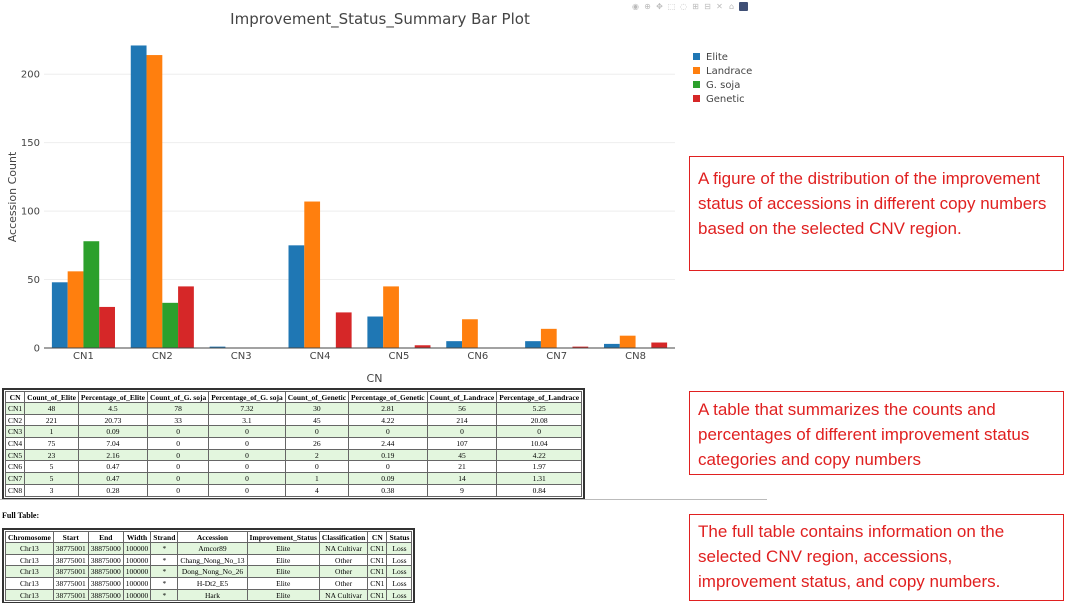 Image resolution: width=1065 pixels, height=603 pixels. What do you see at coordinates (112, 490) in the screenshot?
I see `summary-cell-percentage-of-elite: 0.28` at bounding box center [112, 490].